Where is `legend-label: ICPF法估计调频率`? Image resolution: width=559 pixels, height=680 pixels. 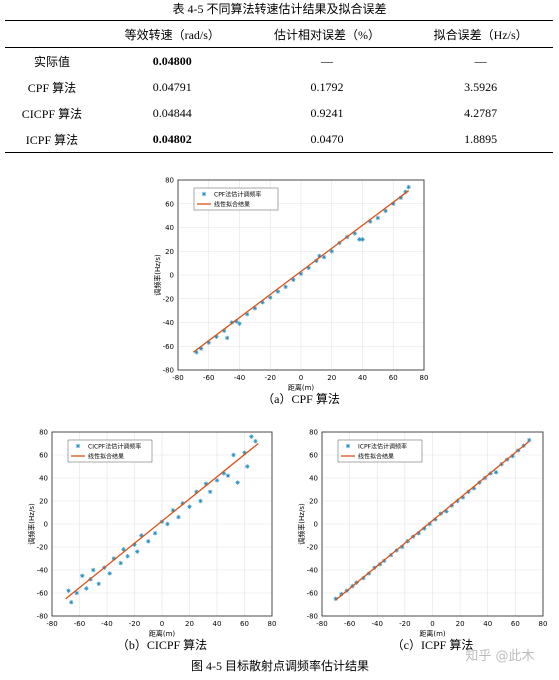 legend-label: ICPF法估计调频率 is located at coordinates (382, 447).